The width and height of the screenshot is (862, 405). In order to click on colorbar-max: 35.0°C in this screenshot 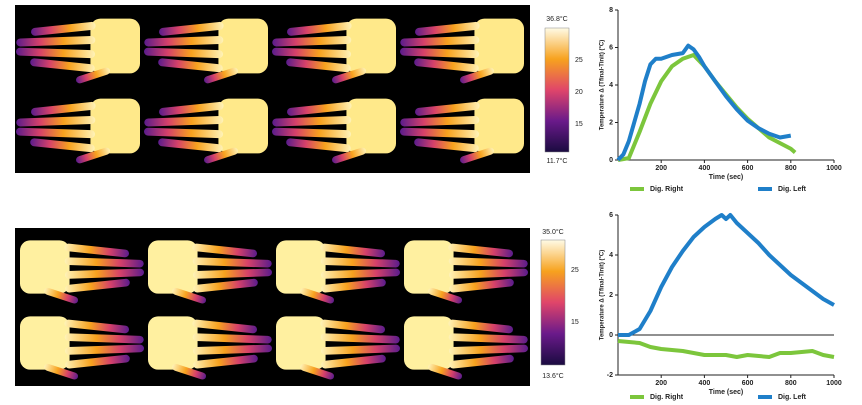, I will do `click(552, 232)`.